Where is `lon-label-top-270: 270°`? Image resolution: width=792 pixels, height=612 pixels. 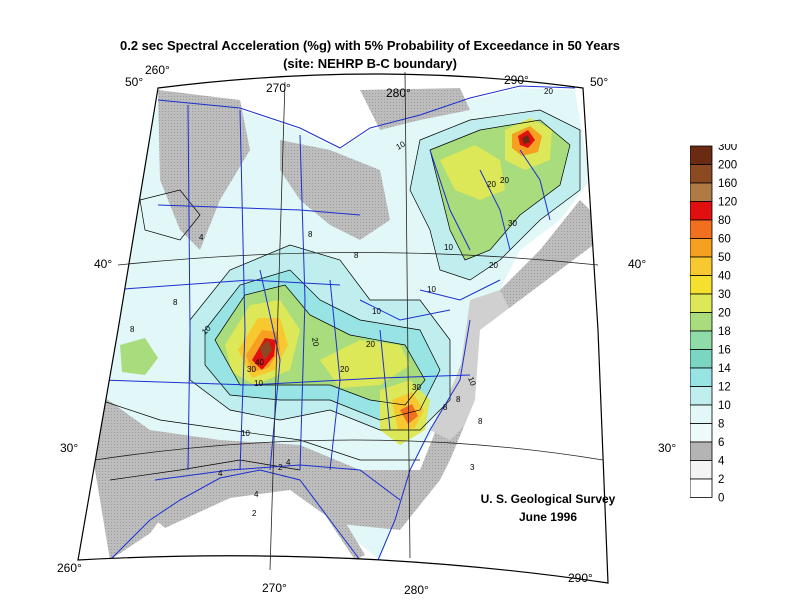
lon-label-top-270: 270° is located at coordinates (278, 88).